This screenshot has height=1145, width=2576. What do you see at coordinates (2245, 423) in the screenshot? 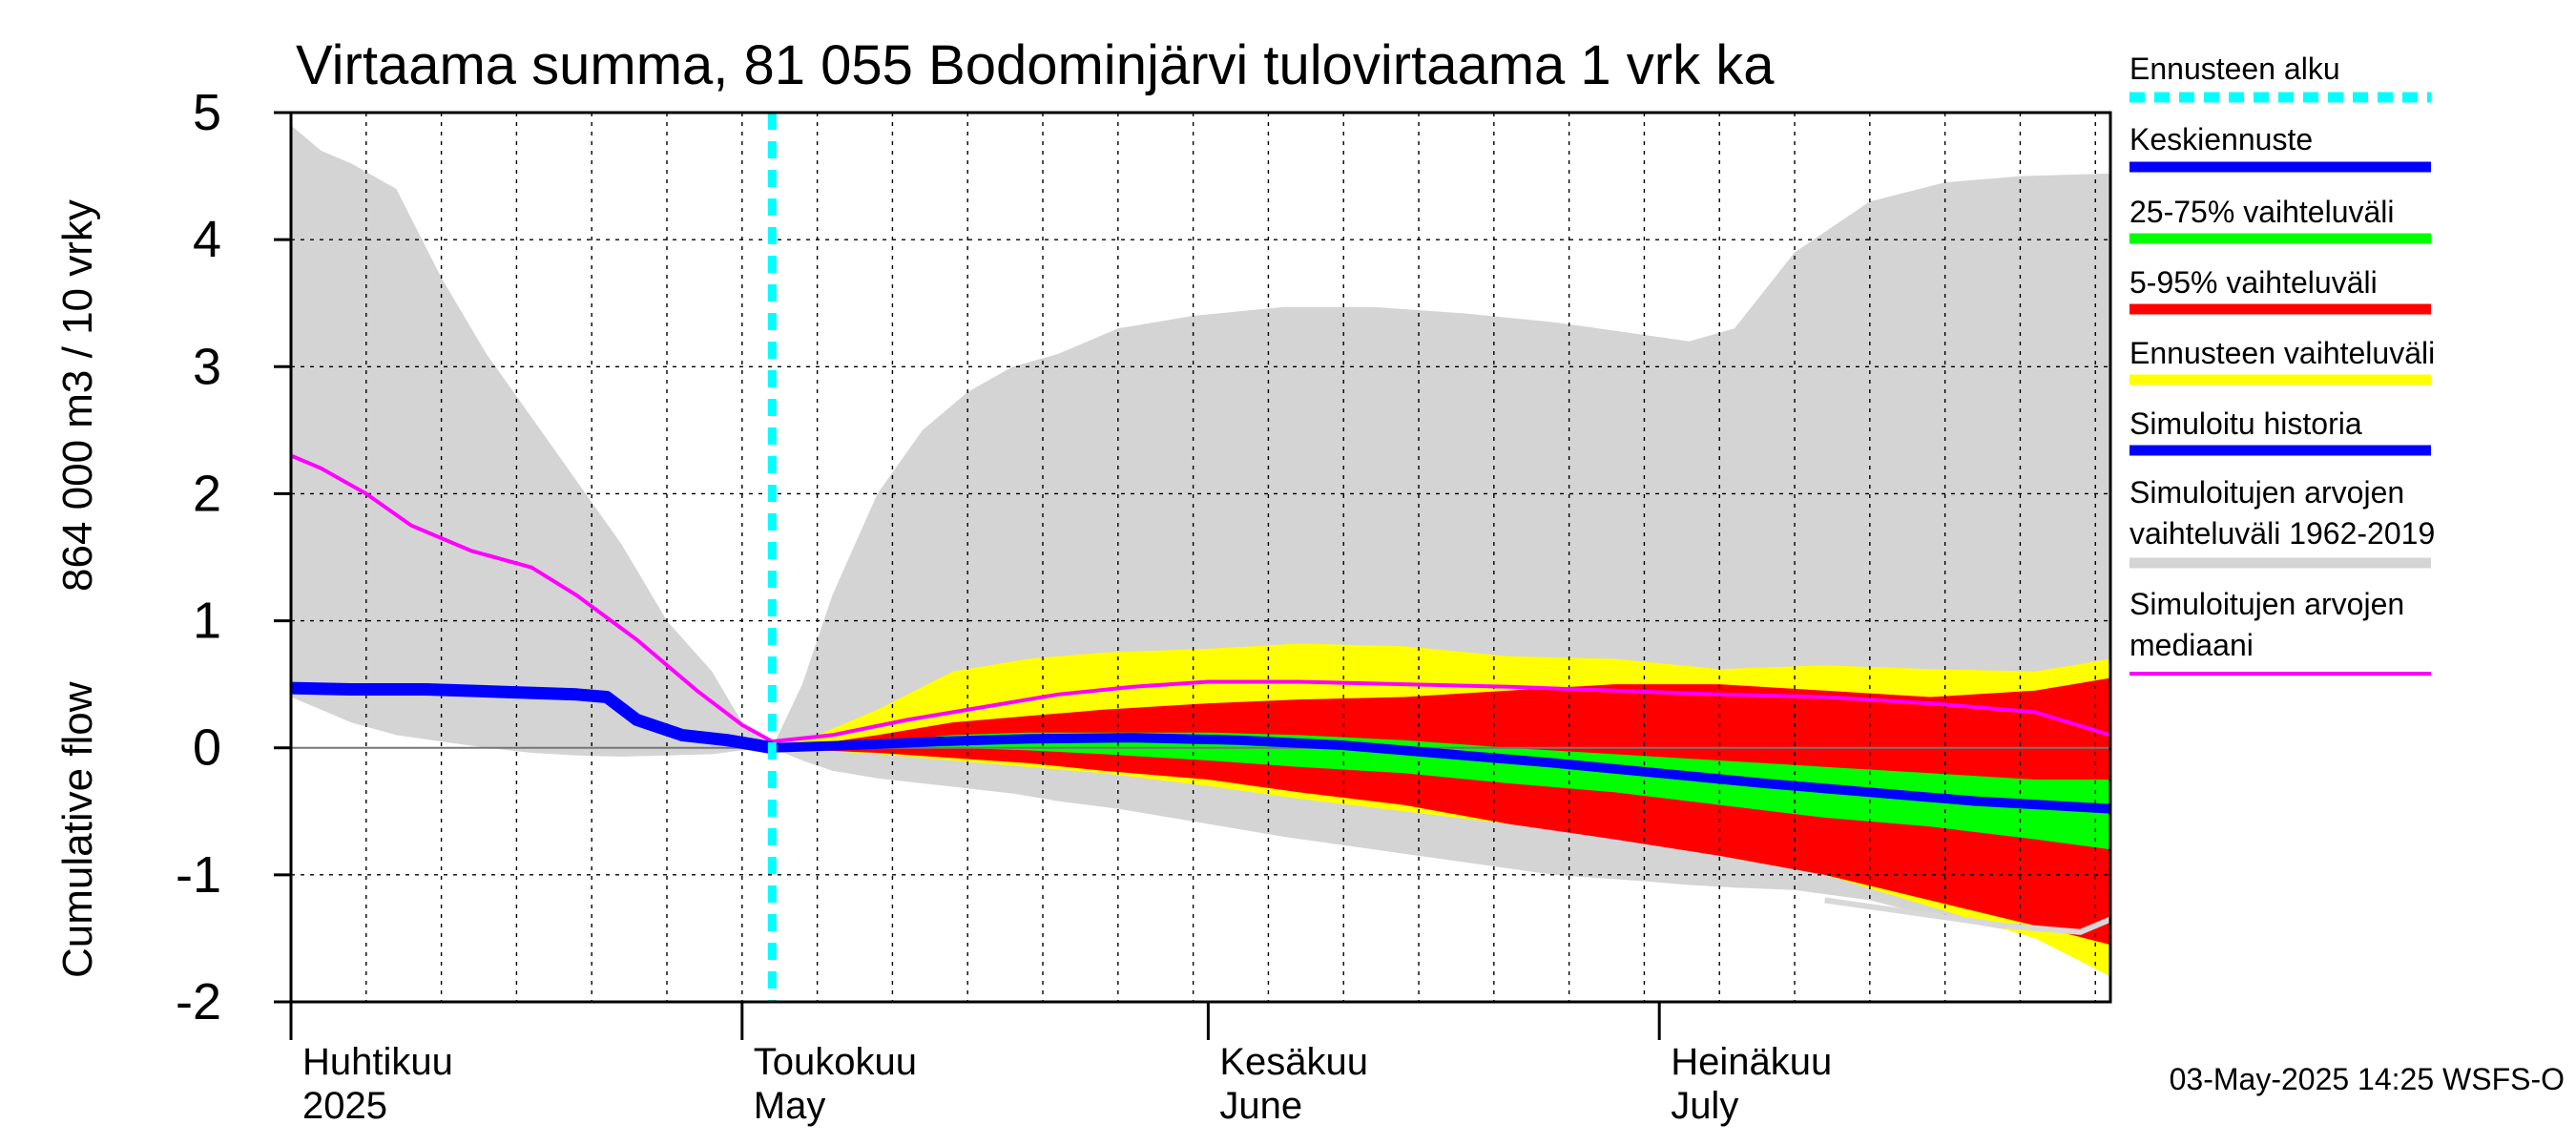
I see `legend-label: Simuloitu historia` at bounding box center [2245, 423].